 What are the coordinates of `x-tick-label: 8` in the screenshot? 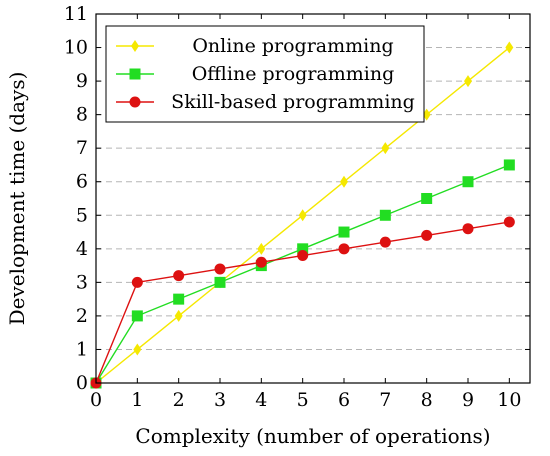 It's located at (427, 400).